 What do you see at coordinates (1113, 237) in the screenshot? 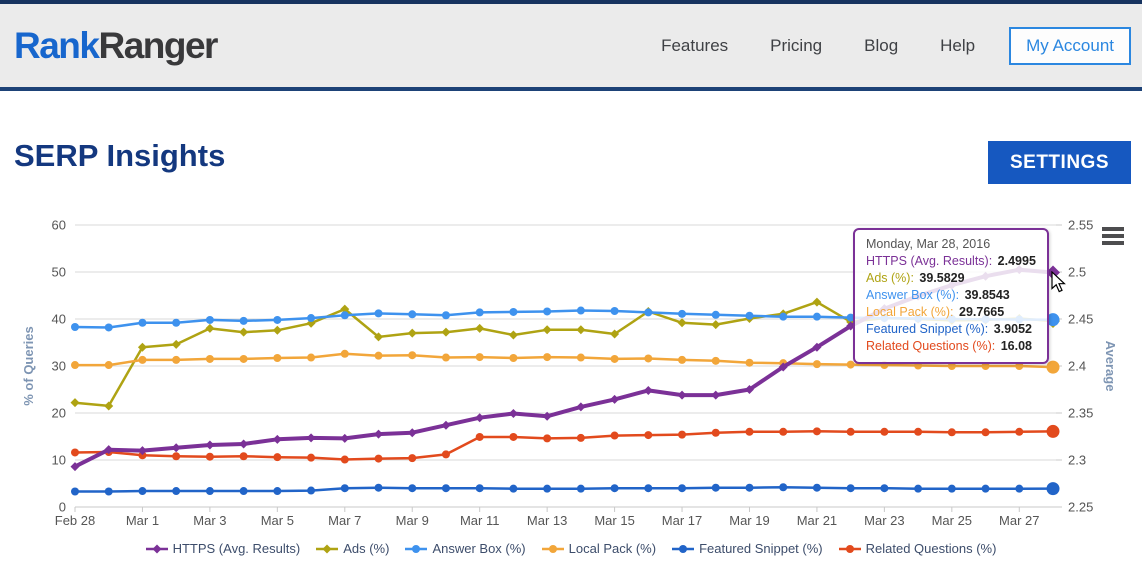
I see `chart-menu-icon` at bounding box center [1113, 237].